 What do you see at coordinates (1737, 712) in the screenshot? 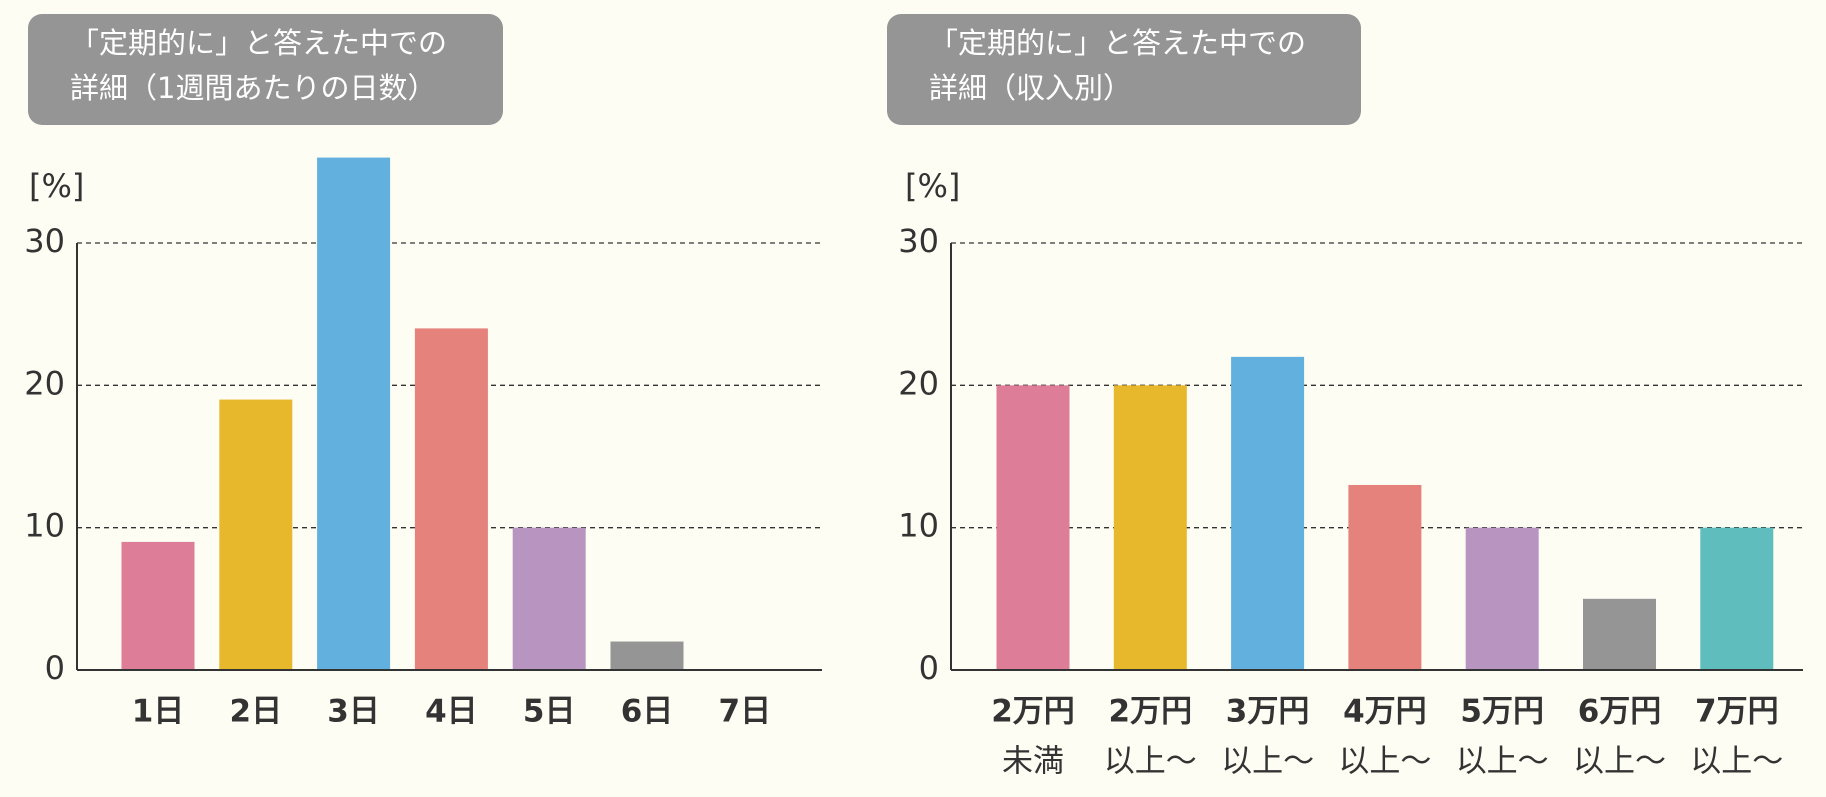
I see `x-tick-label: 7万円` at bounding box center [1737, 712].